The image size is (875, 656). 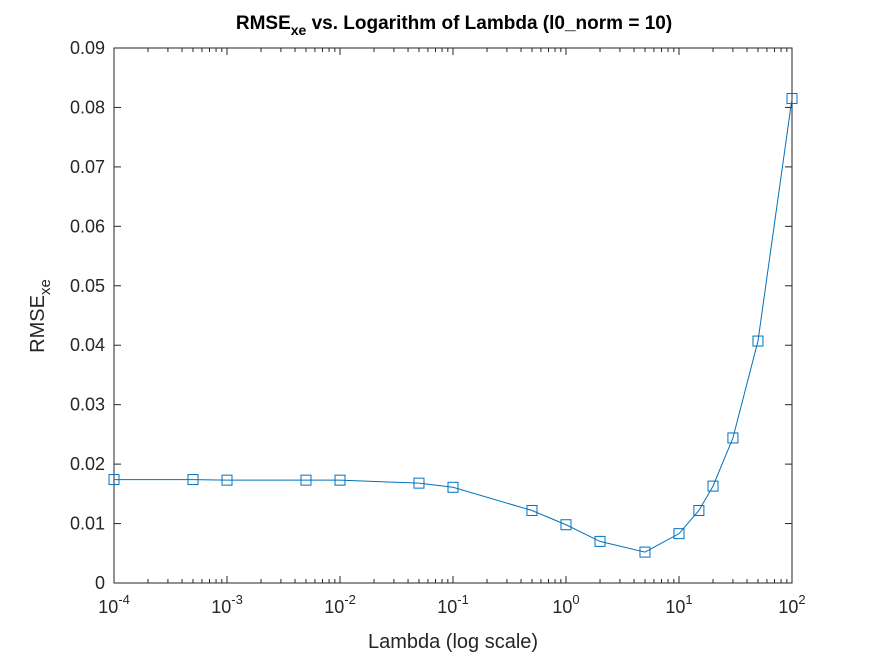 What do you see at coordinates (87, 286) in the screenshot?
I see `y-tick-label: 0.05` at bounding box center [87, 286].